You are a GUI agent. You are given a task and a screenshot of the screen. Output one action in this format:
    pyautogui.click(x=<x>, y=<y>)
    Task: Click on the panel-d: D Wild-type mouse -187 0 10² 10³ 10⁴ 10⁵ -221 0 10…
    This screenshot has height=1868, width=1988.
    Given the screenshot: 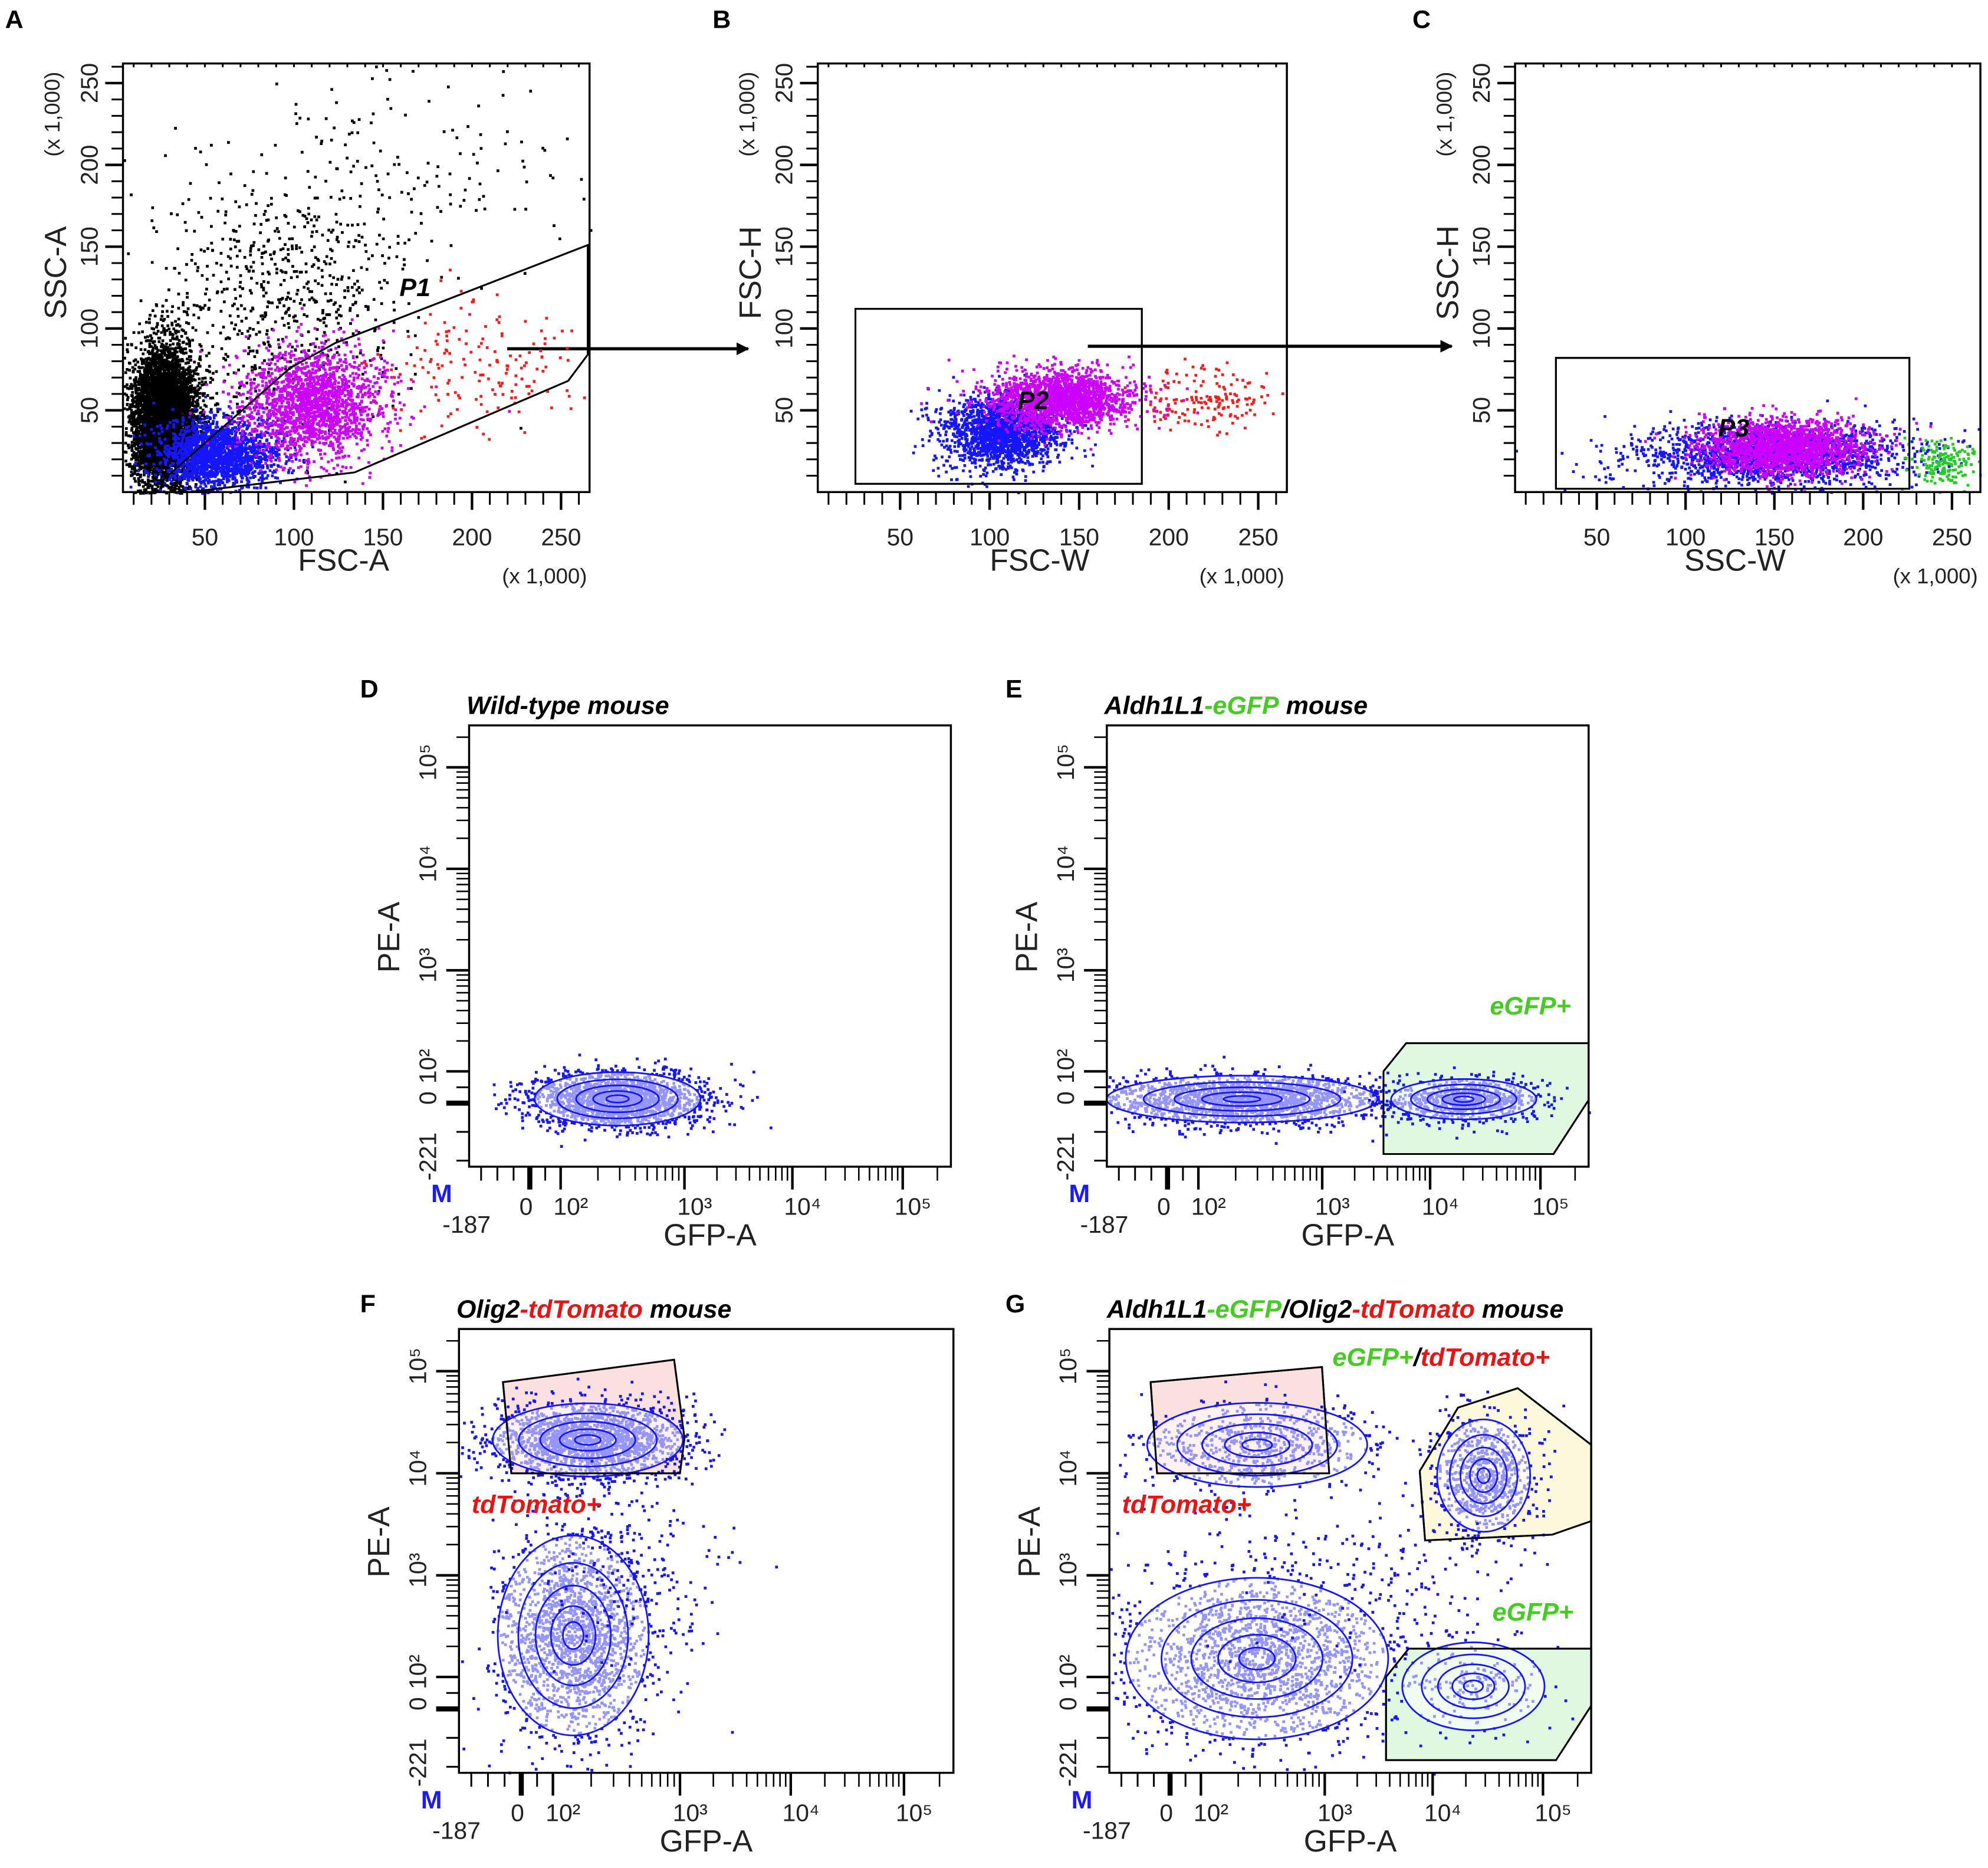 What is the action you would take?
    pyautogui.click(x=656, y=964)
    